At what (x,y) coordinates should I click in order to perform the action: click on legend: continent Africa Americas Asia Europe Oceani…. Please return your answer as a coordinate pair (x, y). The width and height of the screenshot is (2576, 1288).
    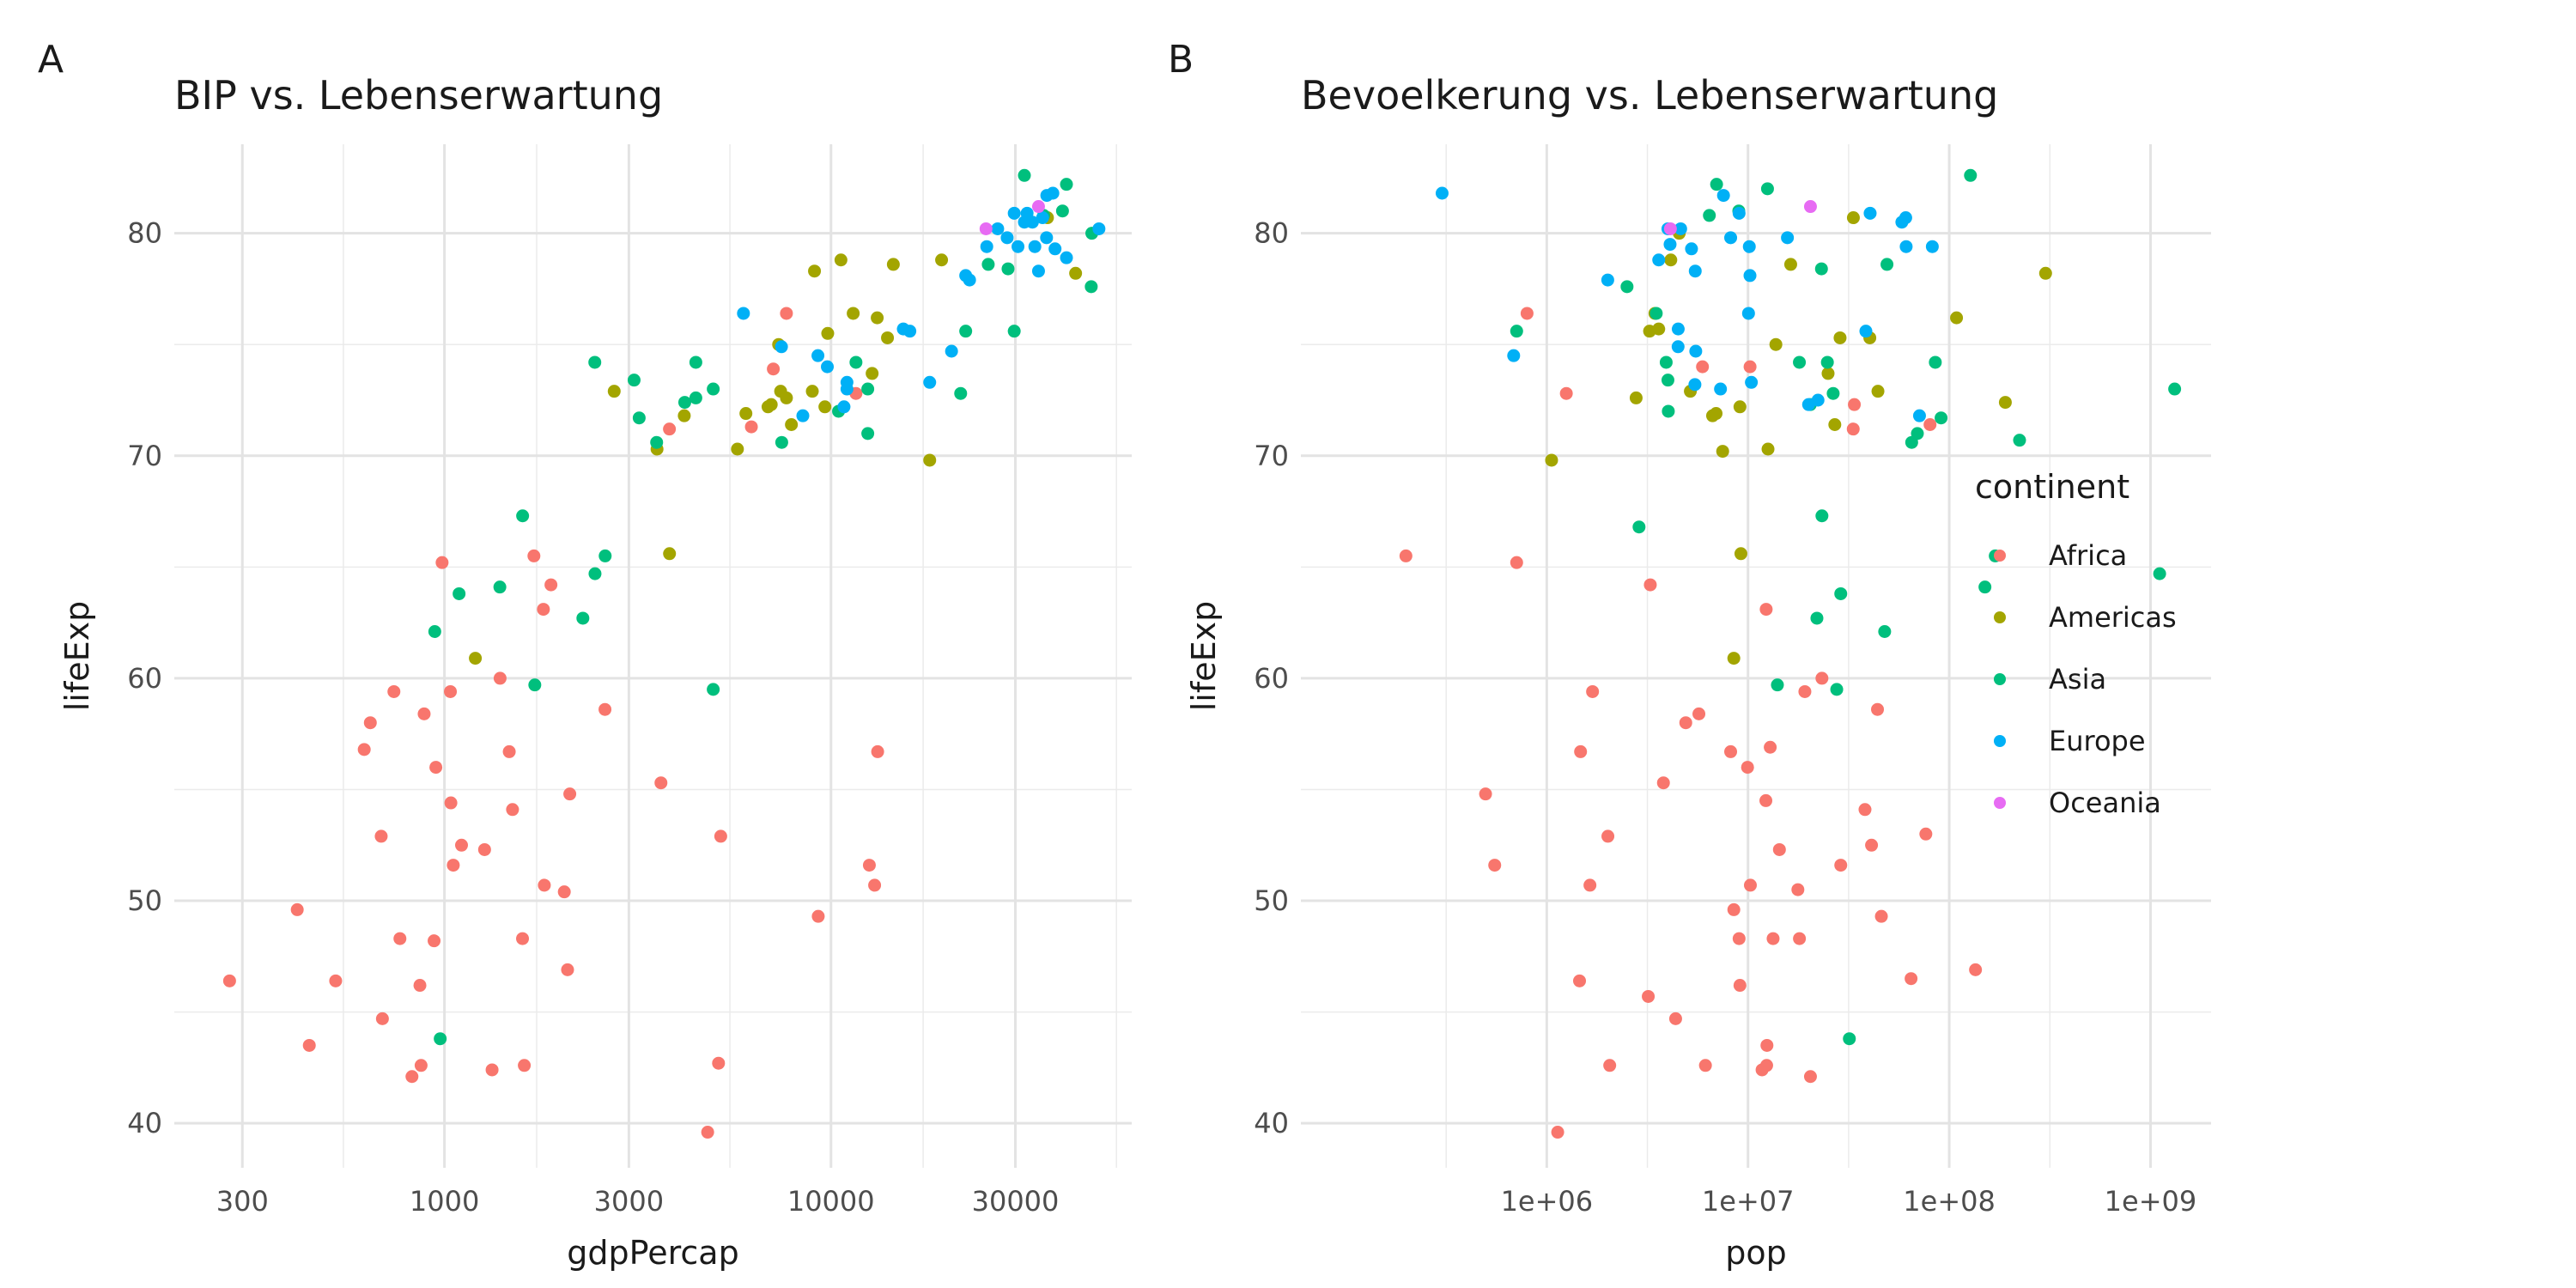
    Looking at the image, I should click on (2076, 651).